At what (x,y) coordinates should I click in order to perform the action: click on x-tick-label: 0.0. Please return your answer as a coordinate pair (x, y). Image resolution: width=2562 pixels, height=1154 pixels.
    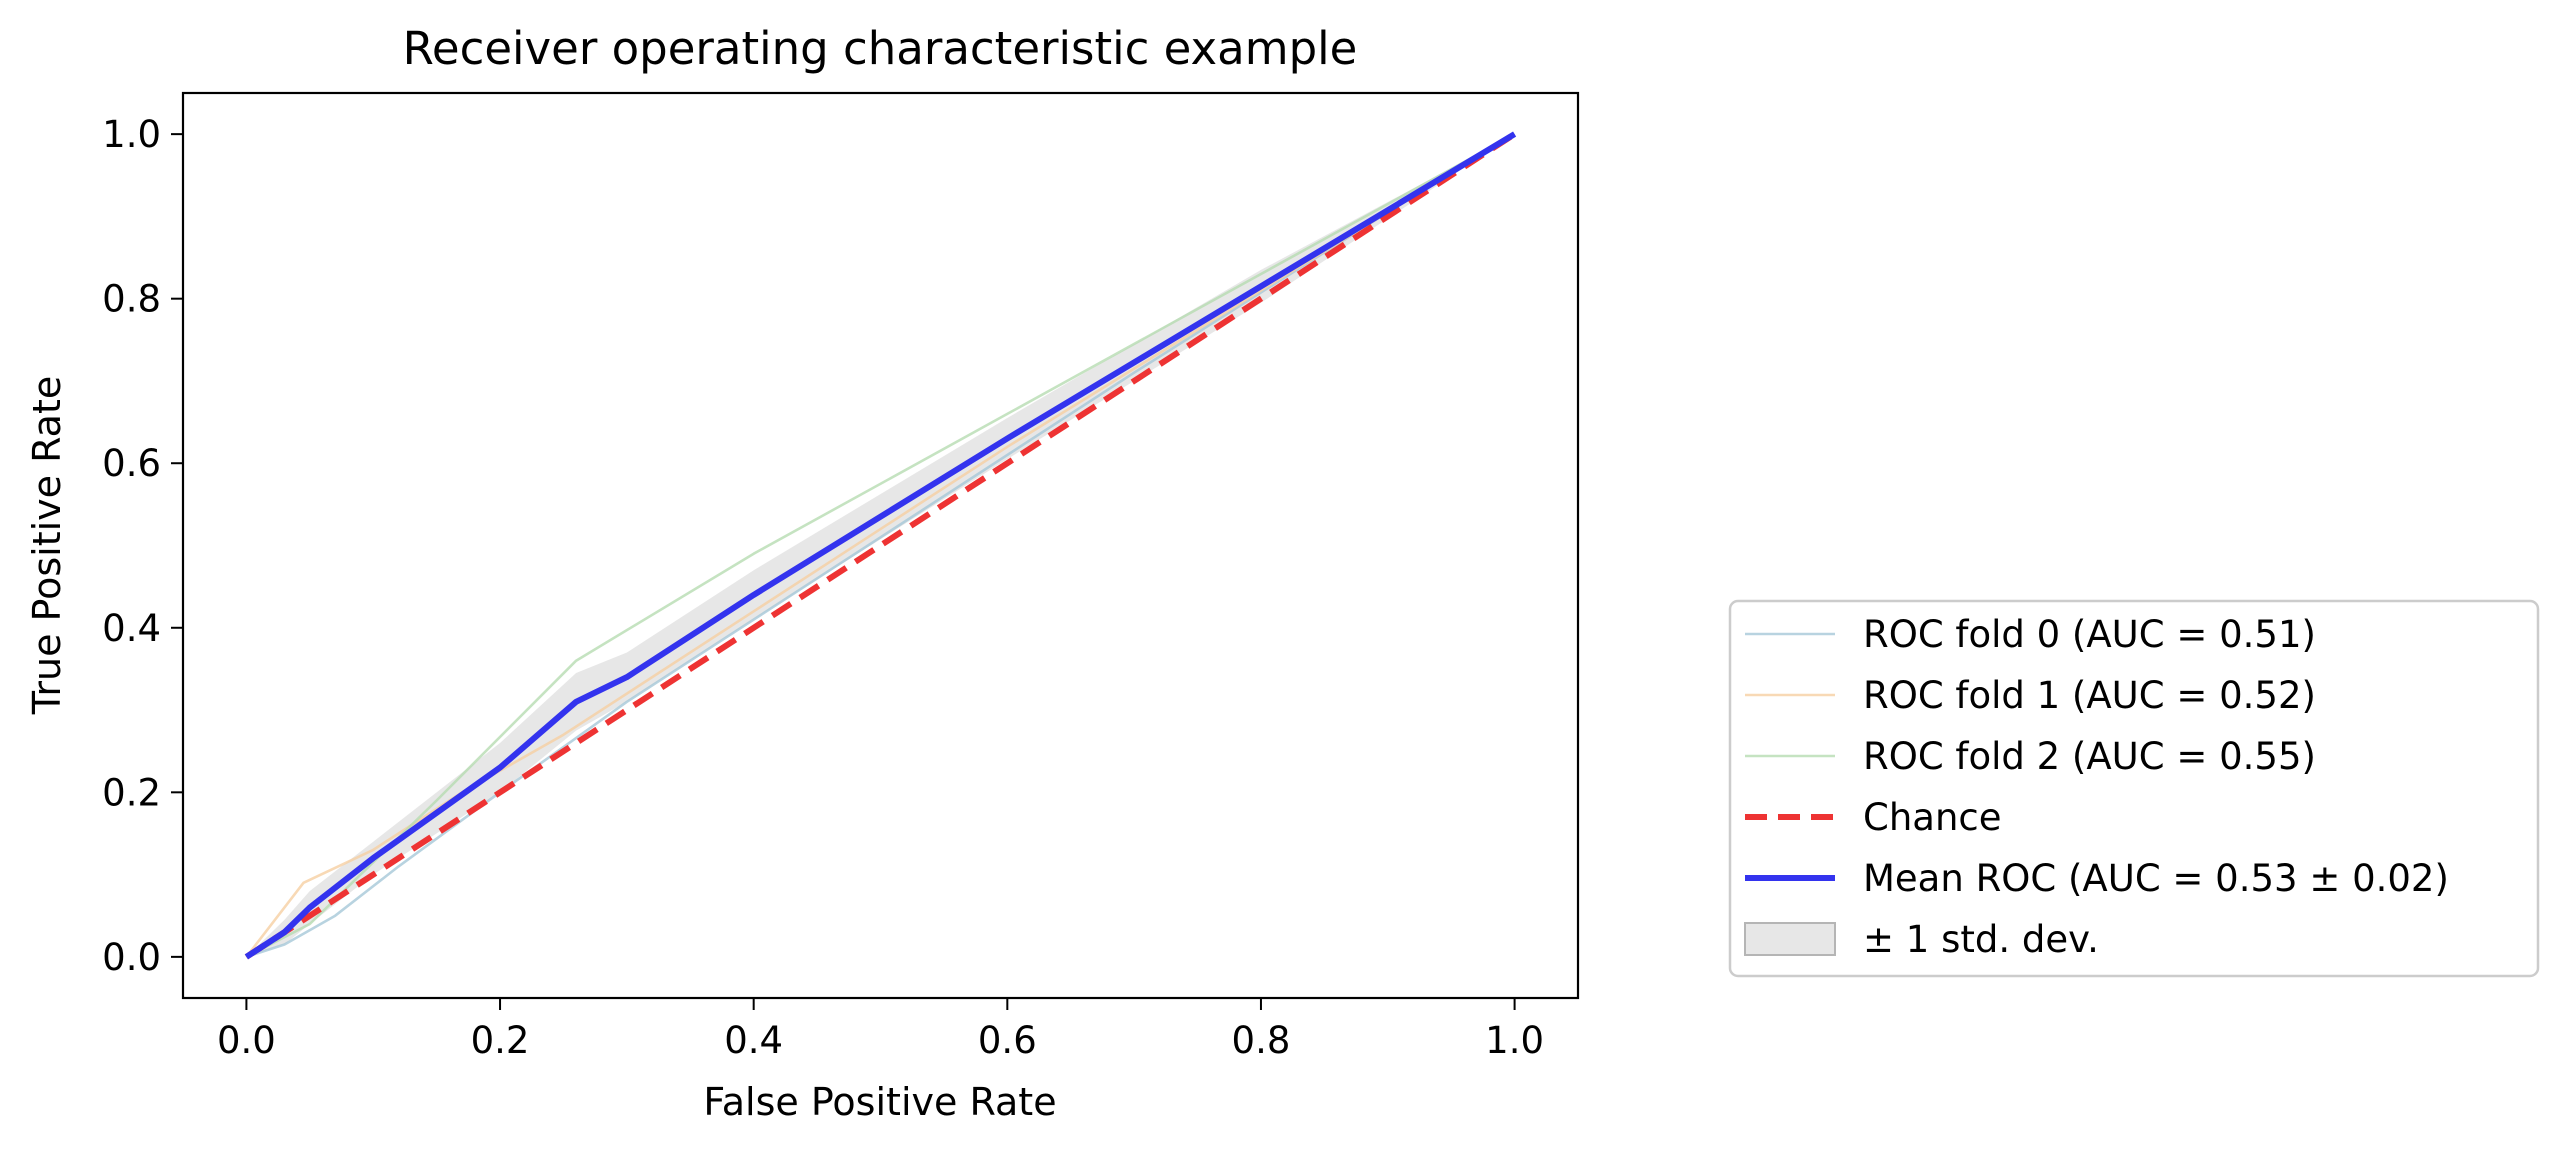
    Looking at the image, I should click on (246, 1040).